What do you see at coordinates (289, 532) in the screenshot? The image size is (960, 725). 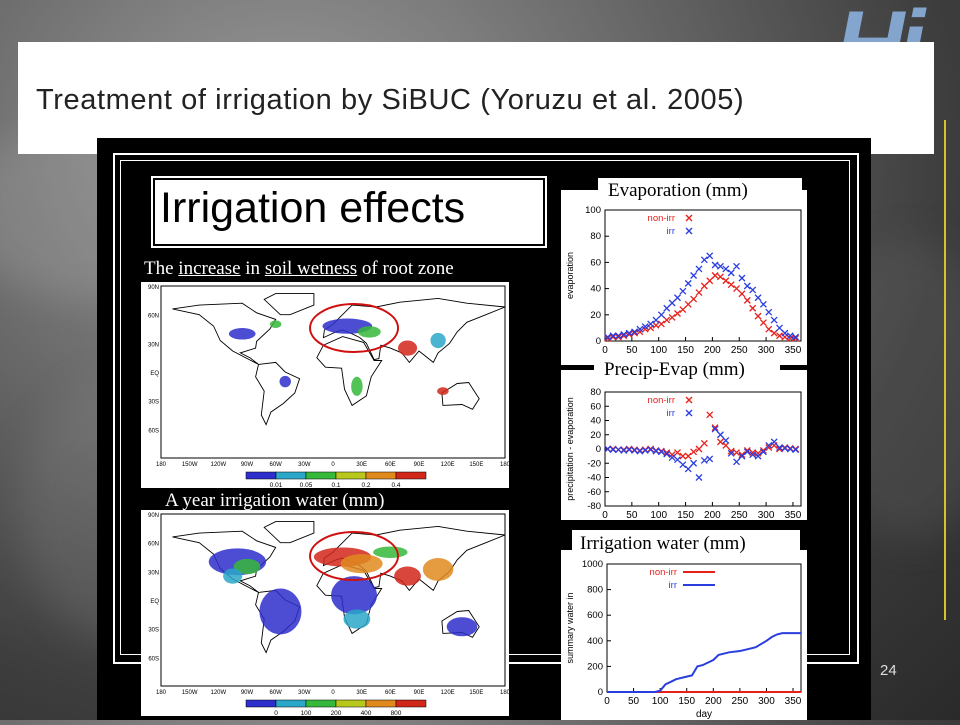 I see `coastline-greenland` at bounding box center [289, 532].